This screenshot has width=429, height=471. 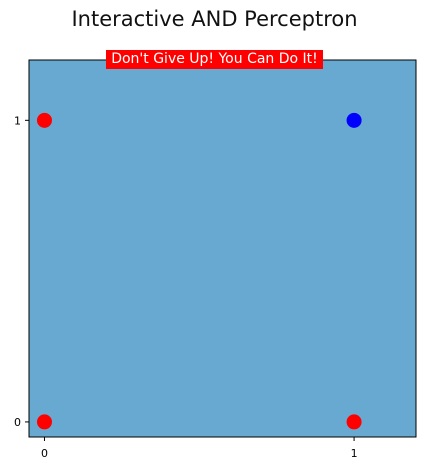 I want to click on figure-title: Interactive AND Perceptron, so click(x=214, y=19).